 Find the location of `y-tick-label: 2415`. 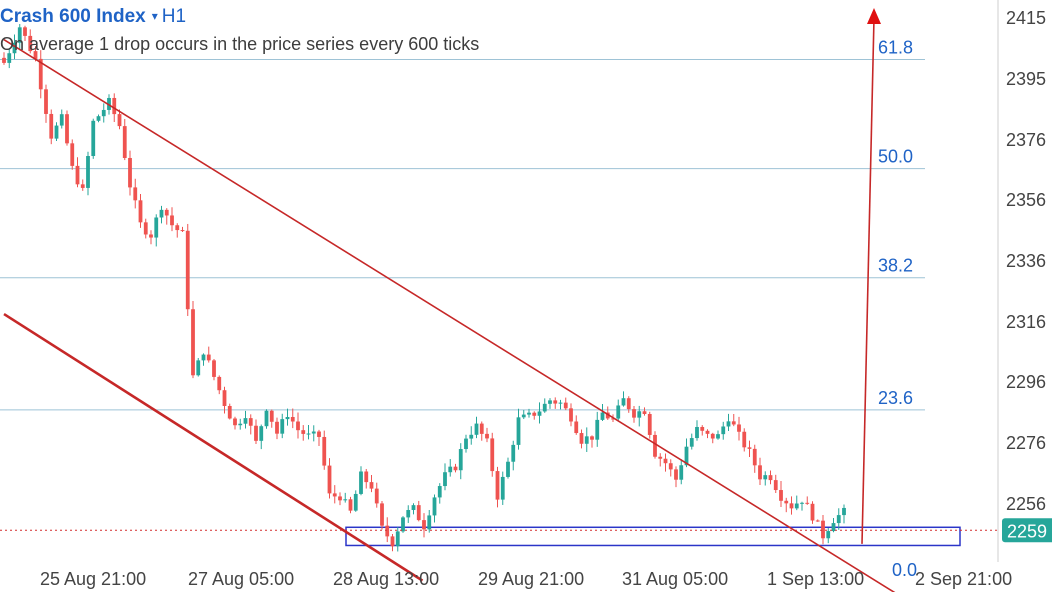

y-tick-label: 2415 is located at coordinates (1026, 18).